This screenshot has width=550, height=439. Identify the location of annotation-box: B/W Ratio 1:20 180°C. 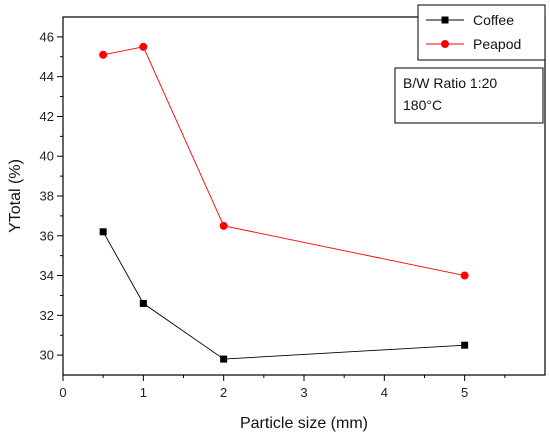
(469, 95).